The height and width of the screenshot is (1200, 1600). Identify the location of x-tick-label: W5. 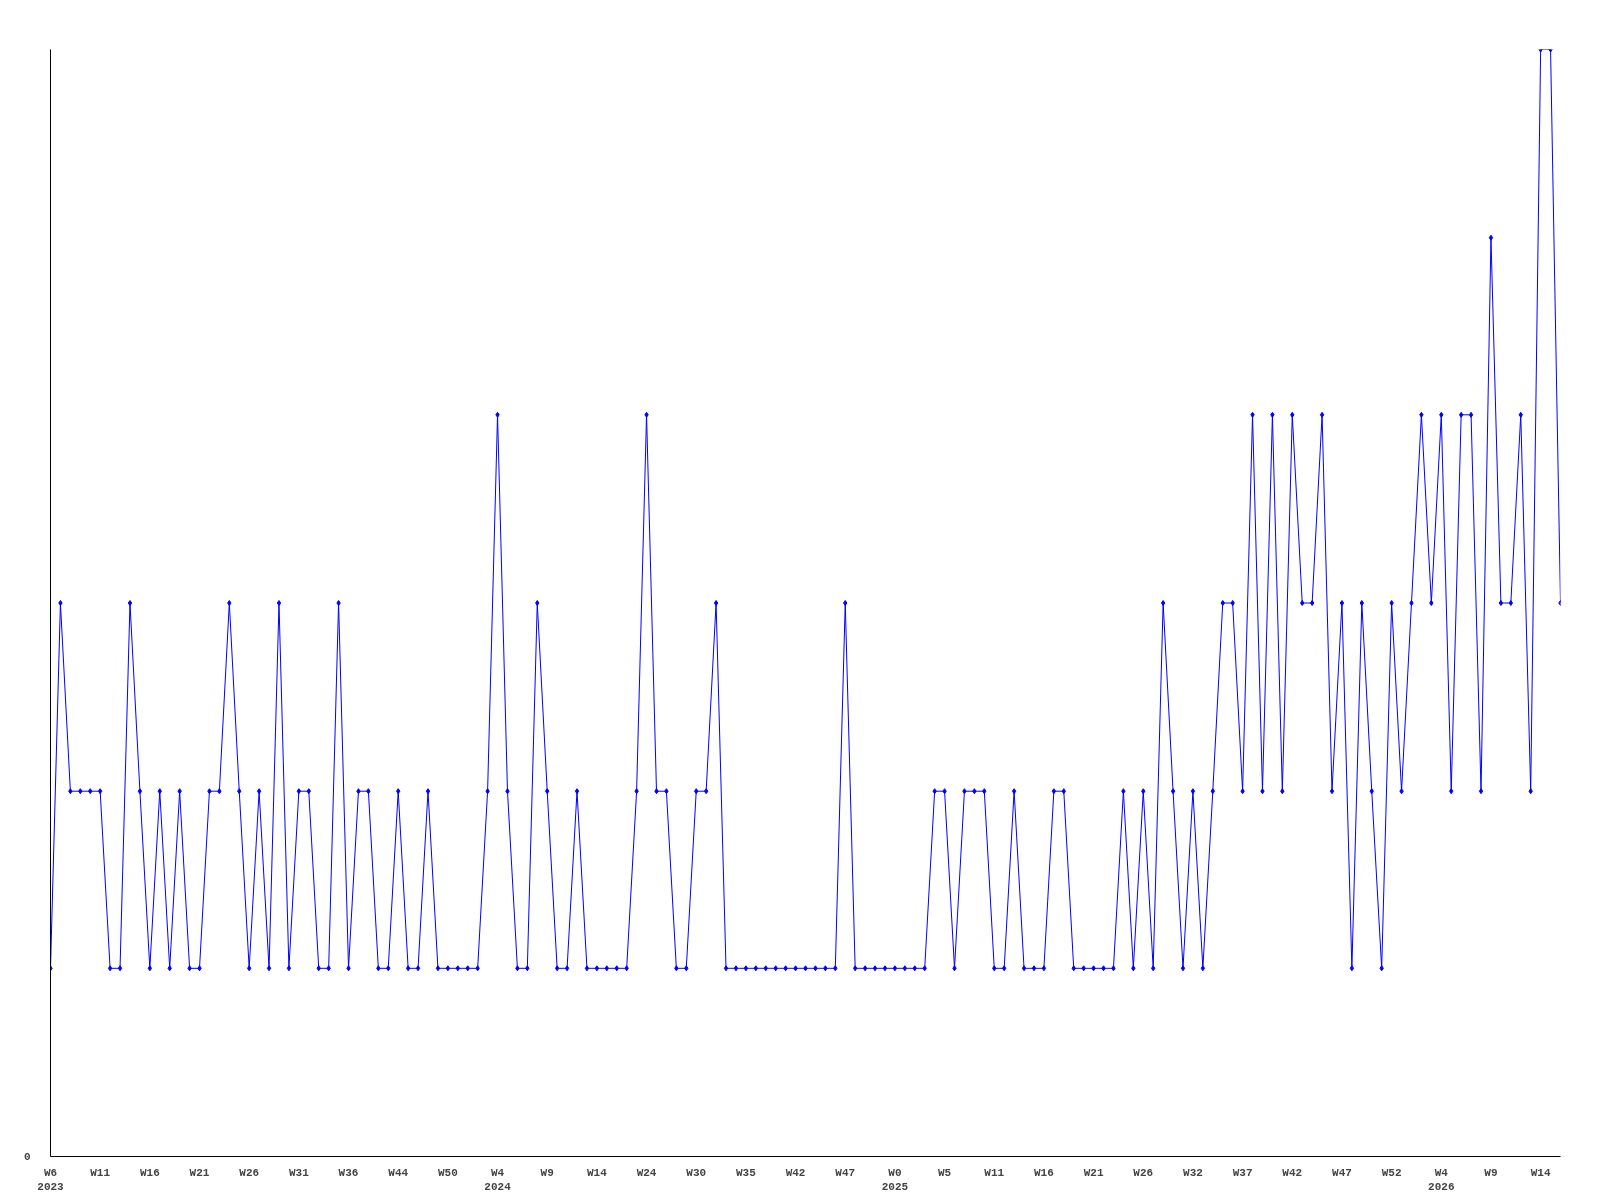
(944, 1172).